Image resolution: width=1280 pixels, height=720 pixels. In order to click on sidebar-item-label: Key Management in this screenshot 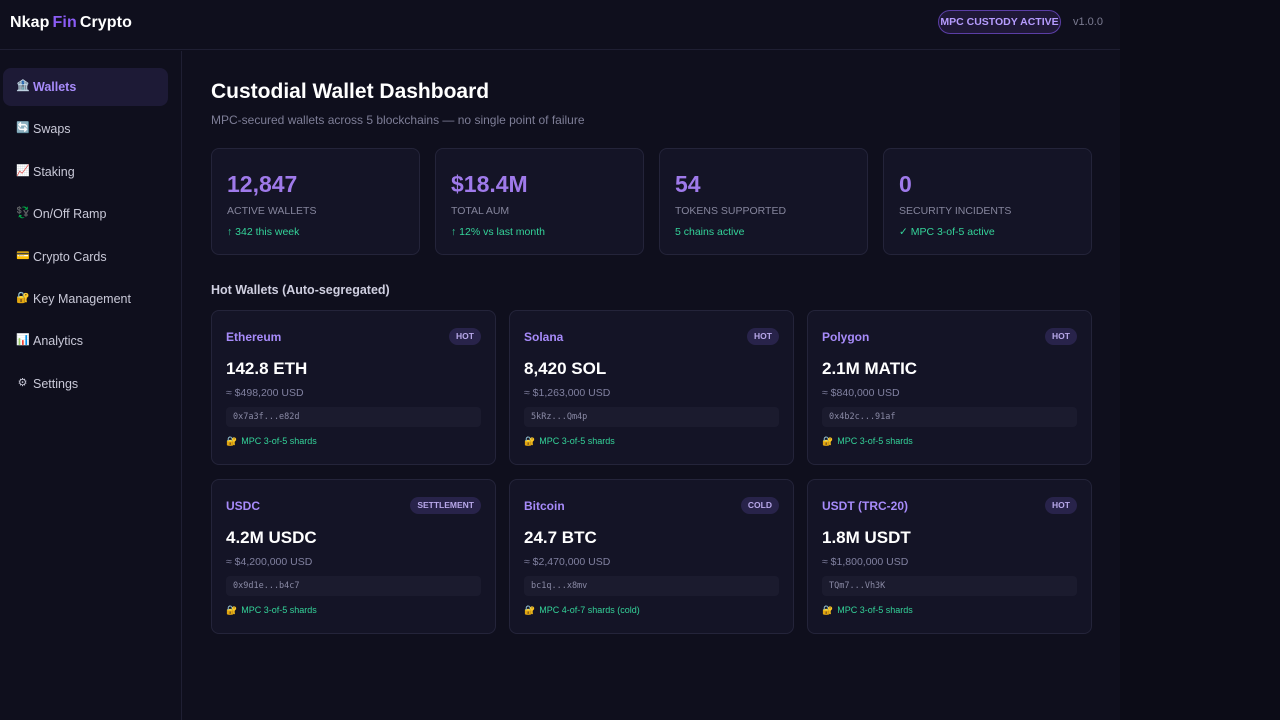, I will do `click(82, 299)`.